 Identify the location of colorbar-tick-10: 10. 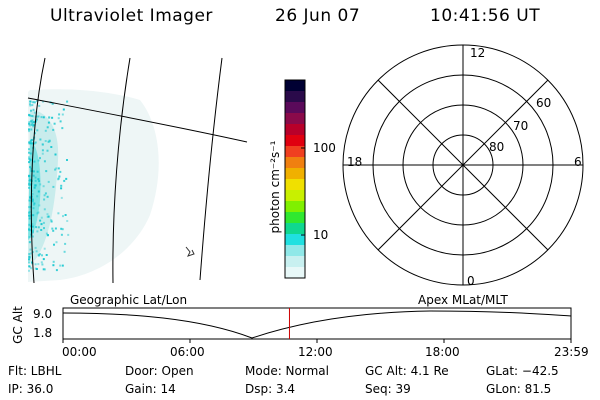
(321, 235).